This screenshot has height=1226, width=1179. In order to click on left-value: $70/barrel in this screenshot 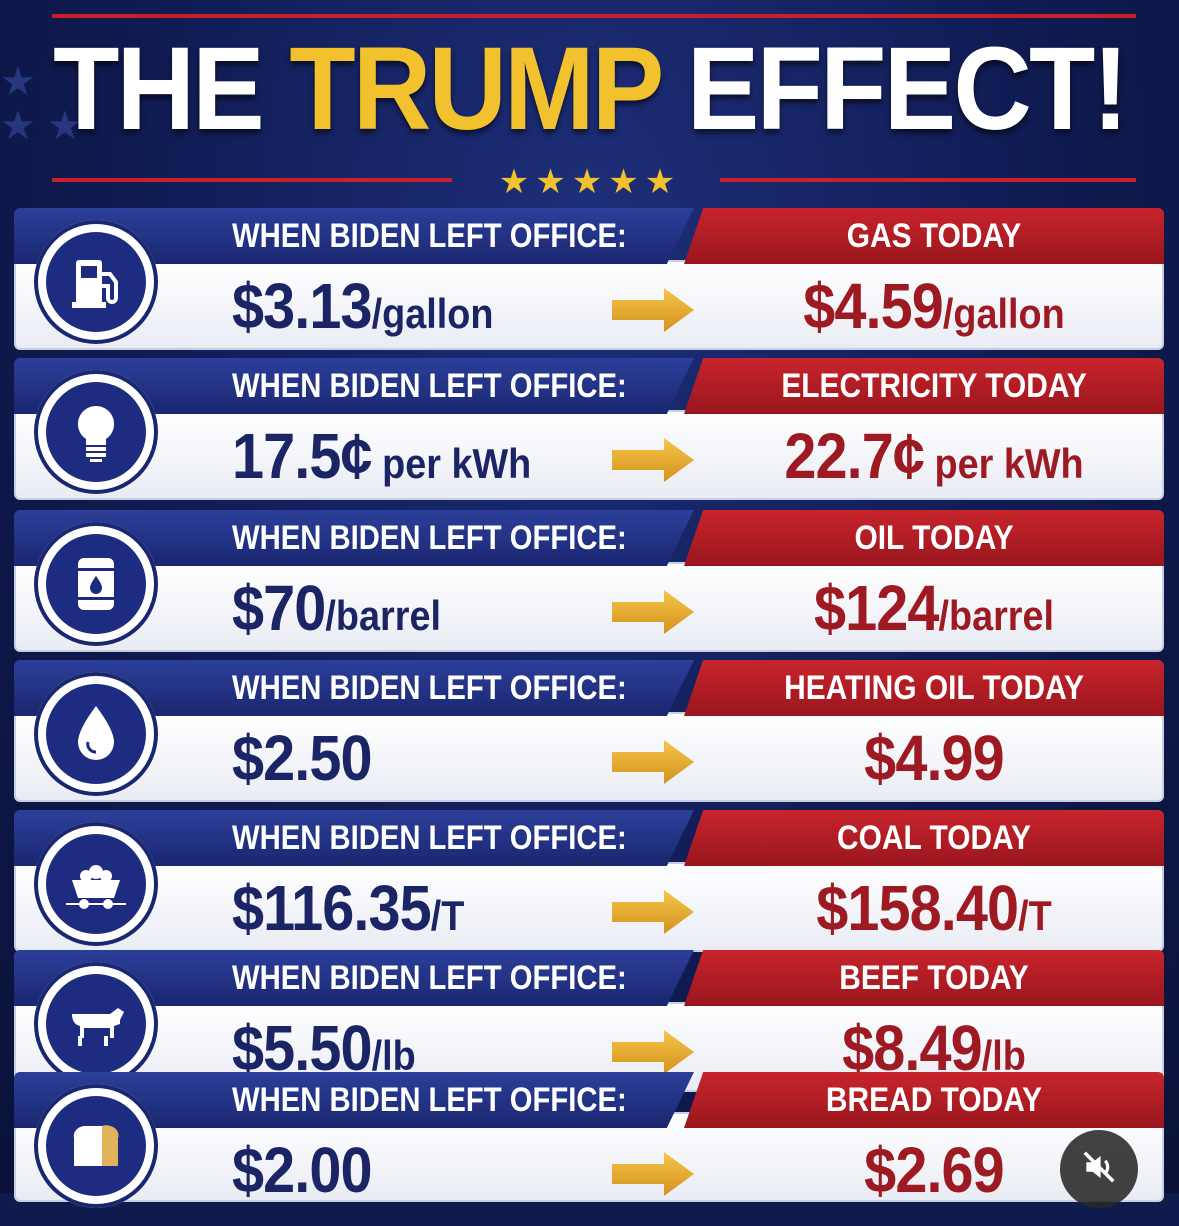, I will do `click(403, 617)`.